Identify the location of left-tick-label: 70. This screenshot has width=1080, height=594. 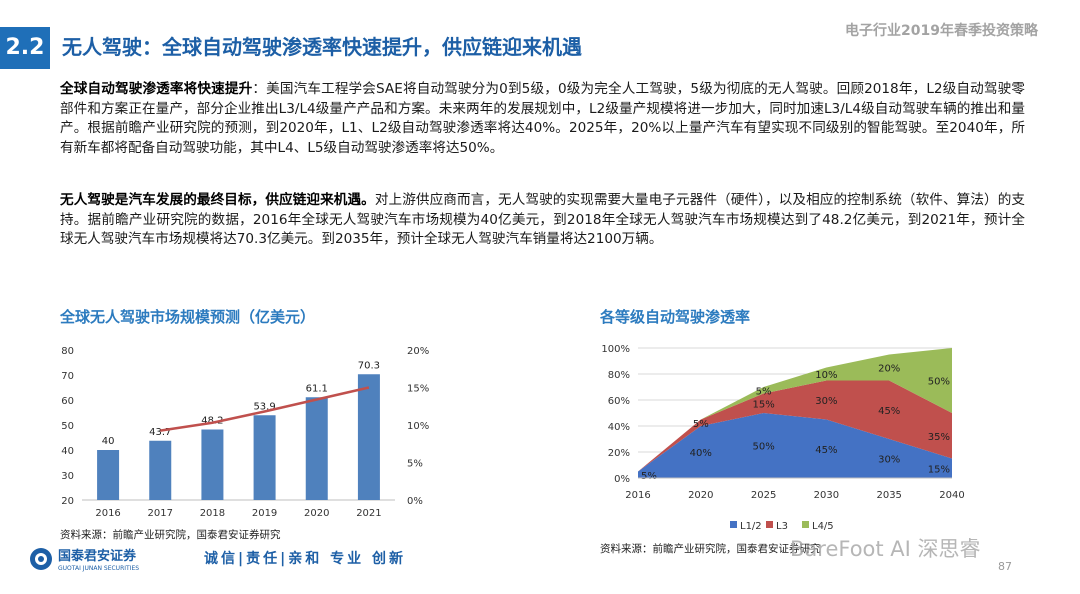
(67, 376).